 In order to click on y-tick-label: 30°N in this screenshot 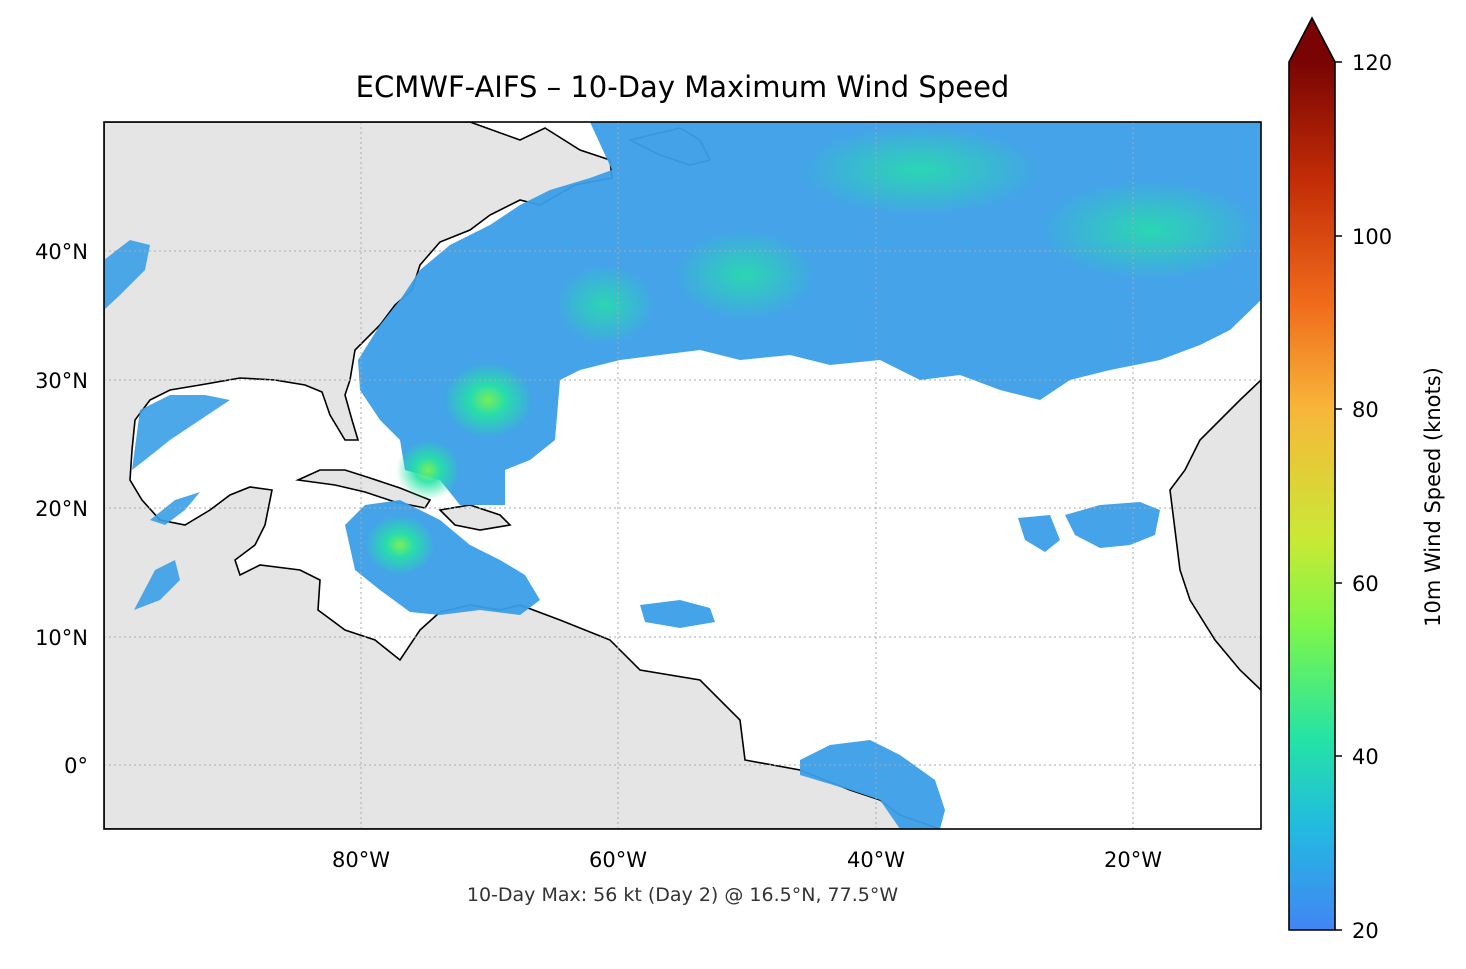, I will do `click(61, 381)`.